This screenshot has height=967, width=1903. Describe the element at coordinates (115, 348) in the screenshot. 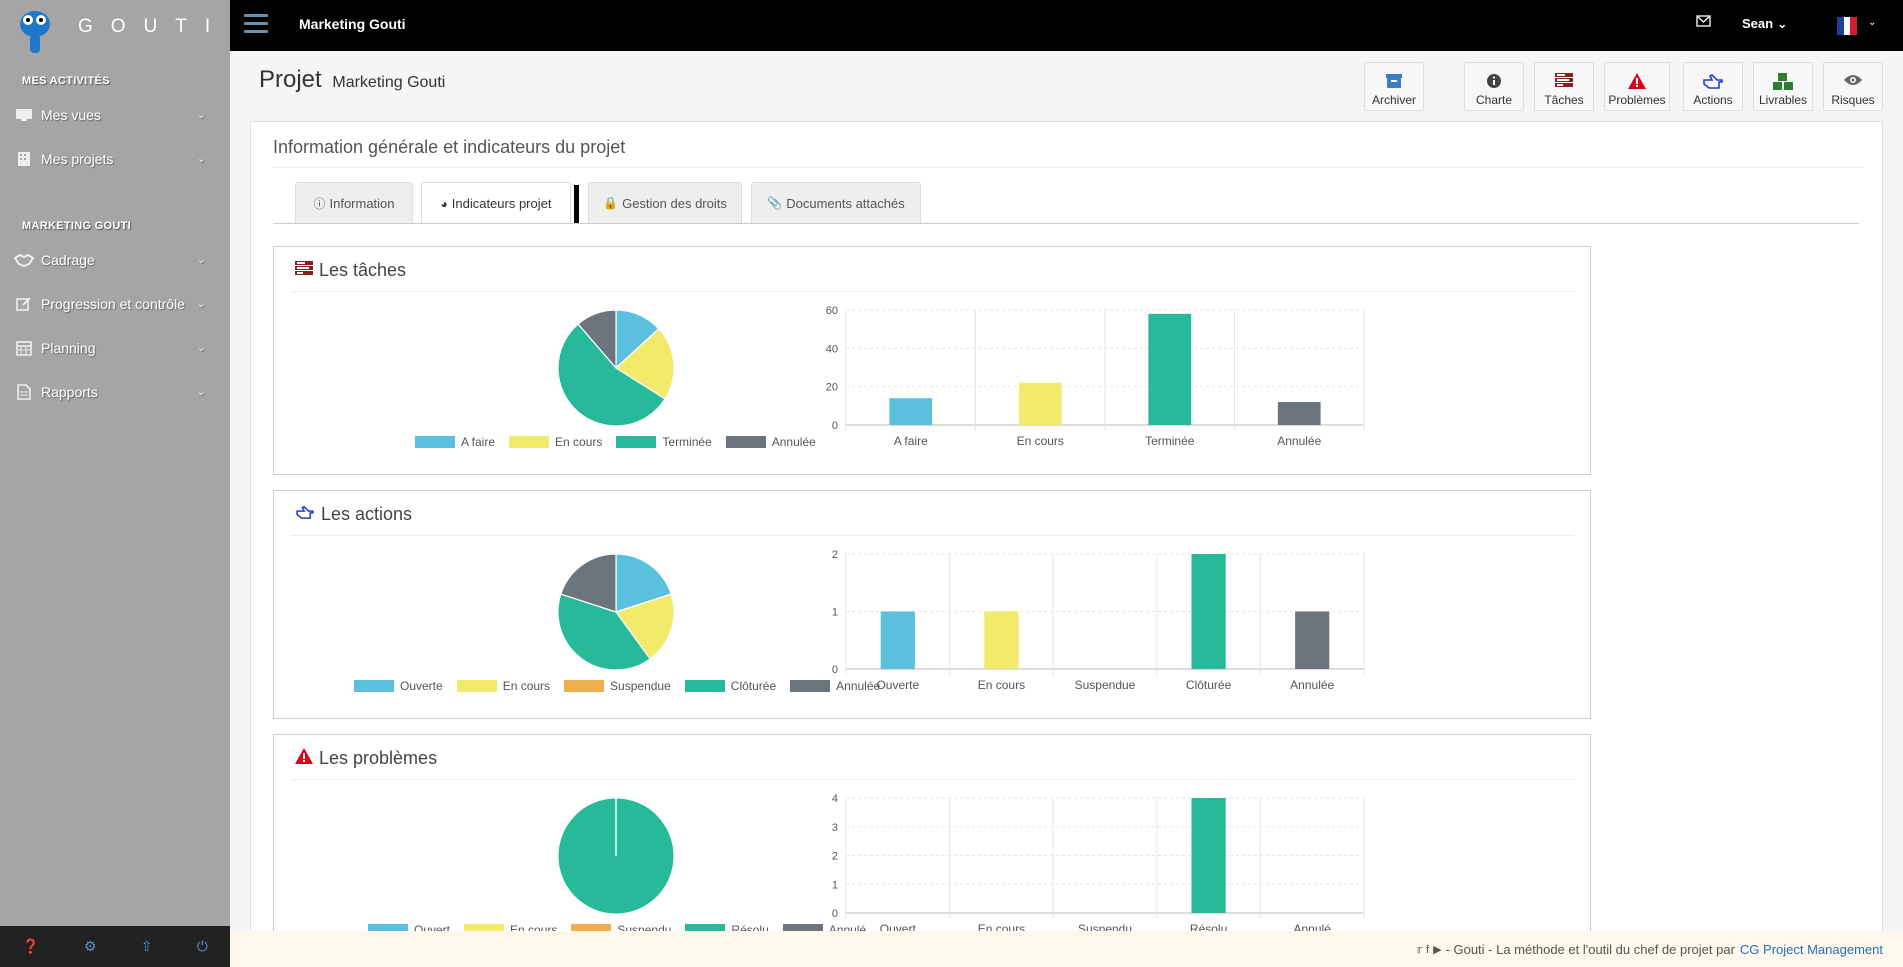

I see `sidebar-item-planning: Planning ⌄` at that location.